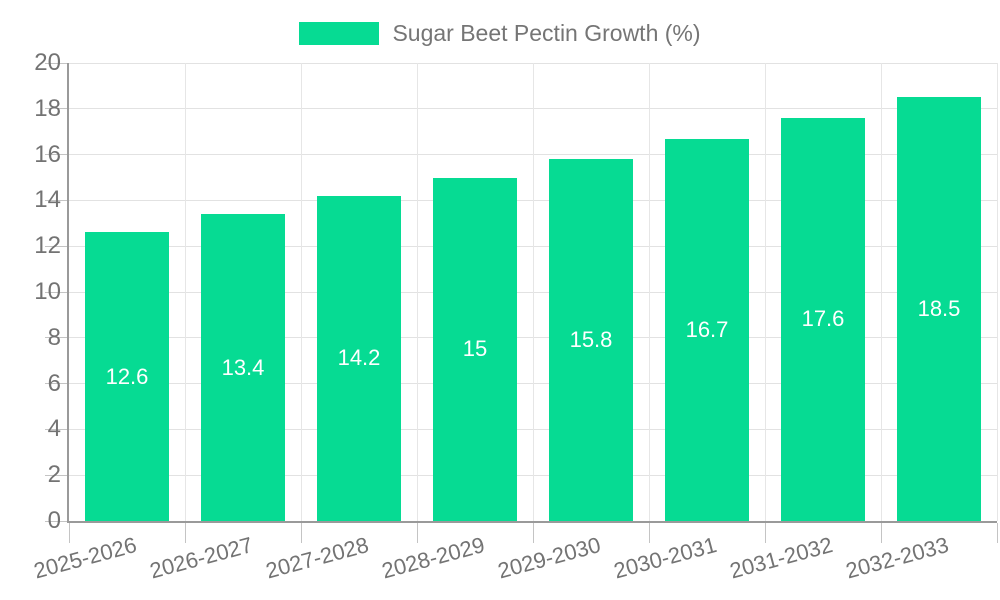 This screenshot has height=600, width=1000. I want to click on bar-2031-2032: 17.6, so click(823, 319).